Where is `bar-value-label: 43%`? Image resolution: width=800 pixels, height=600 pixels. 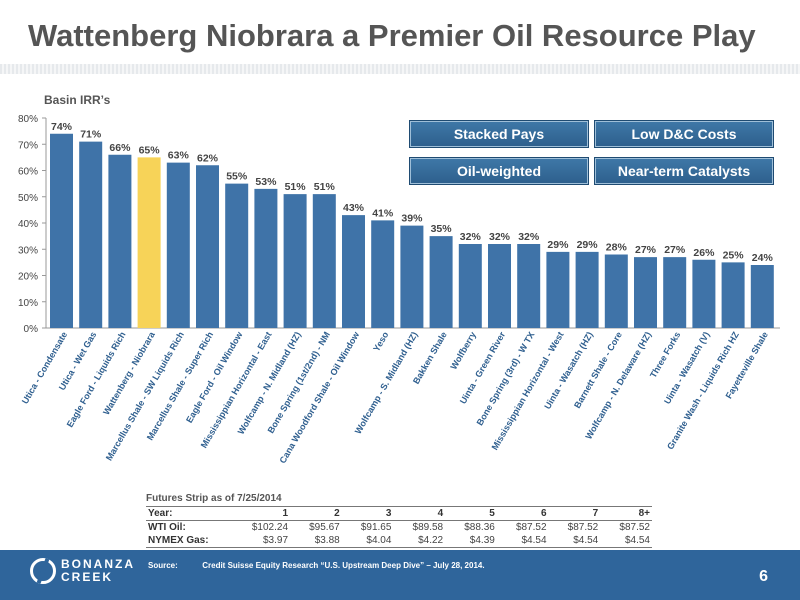 bar-value-label: 43% is located at coordinates (354, 208).